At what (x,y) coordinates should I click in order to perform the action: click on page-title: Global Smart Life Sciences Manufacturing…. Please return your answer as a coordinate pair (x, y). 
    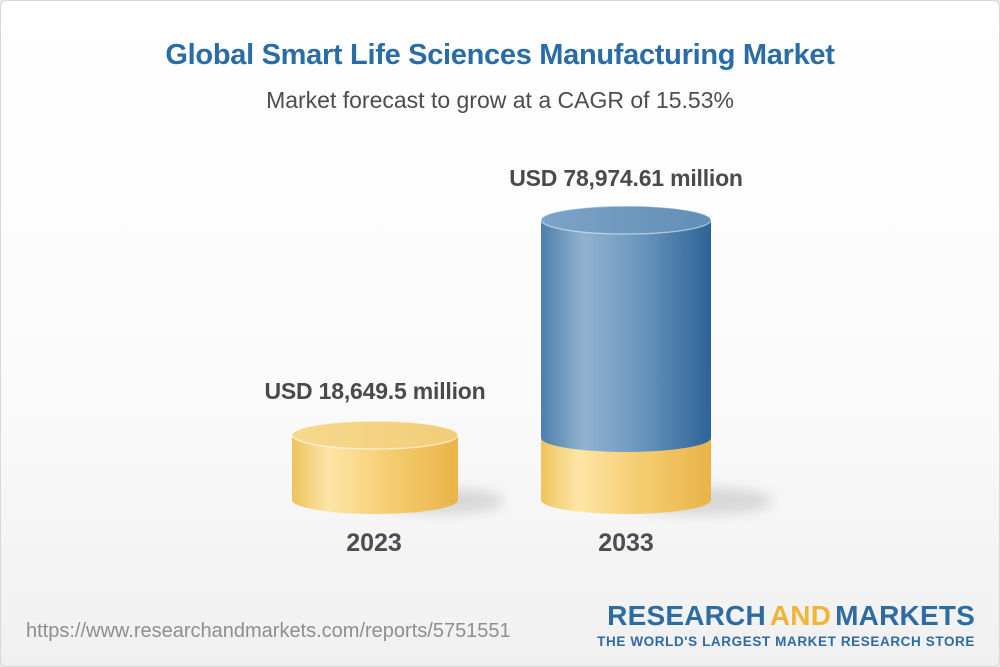
    Looking at the image, I should click on (500, 55).